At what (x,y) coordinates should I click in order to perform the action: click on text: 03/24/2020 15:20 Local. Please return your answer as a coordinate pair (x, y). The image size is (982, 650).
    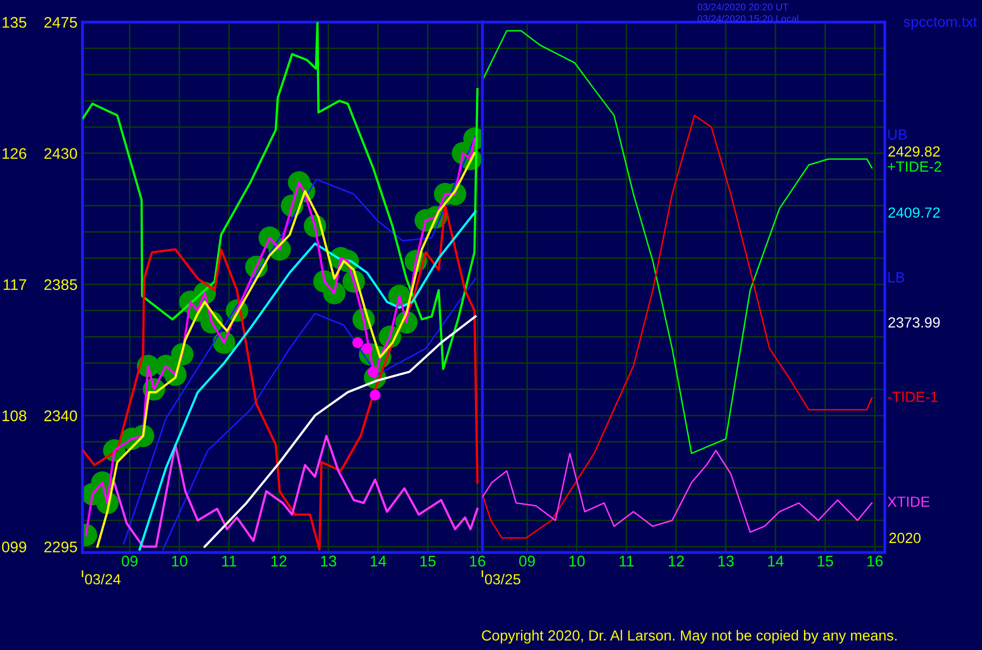
    Looking at the image, I should click on (748, 18).